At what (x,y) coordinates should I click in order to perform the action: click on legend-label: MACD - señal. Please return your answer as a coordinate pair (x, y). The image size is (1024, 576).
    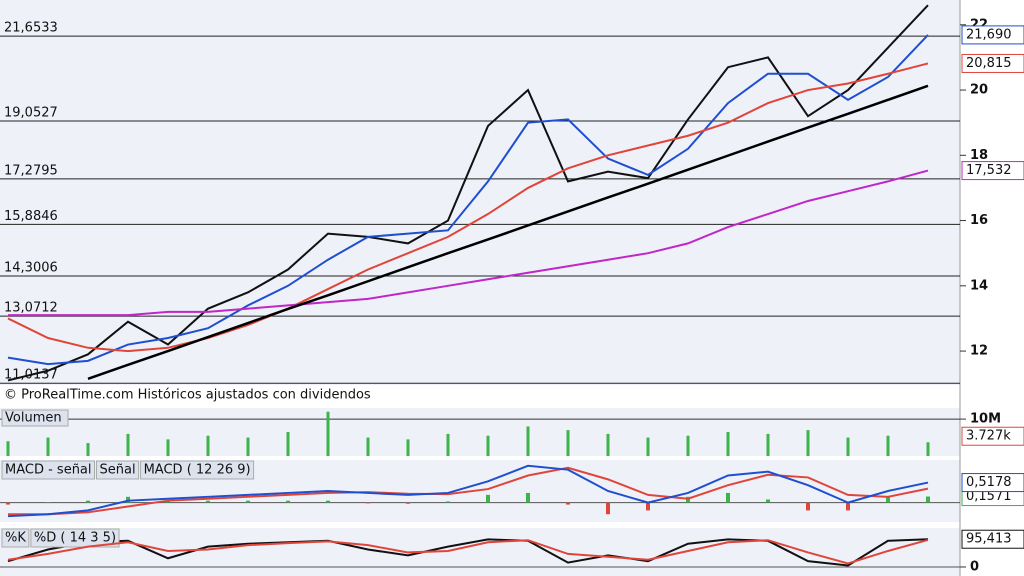
    Looking at the image, I should click on (48, 470).